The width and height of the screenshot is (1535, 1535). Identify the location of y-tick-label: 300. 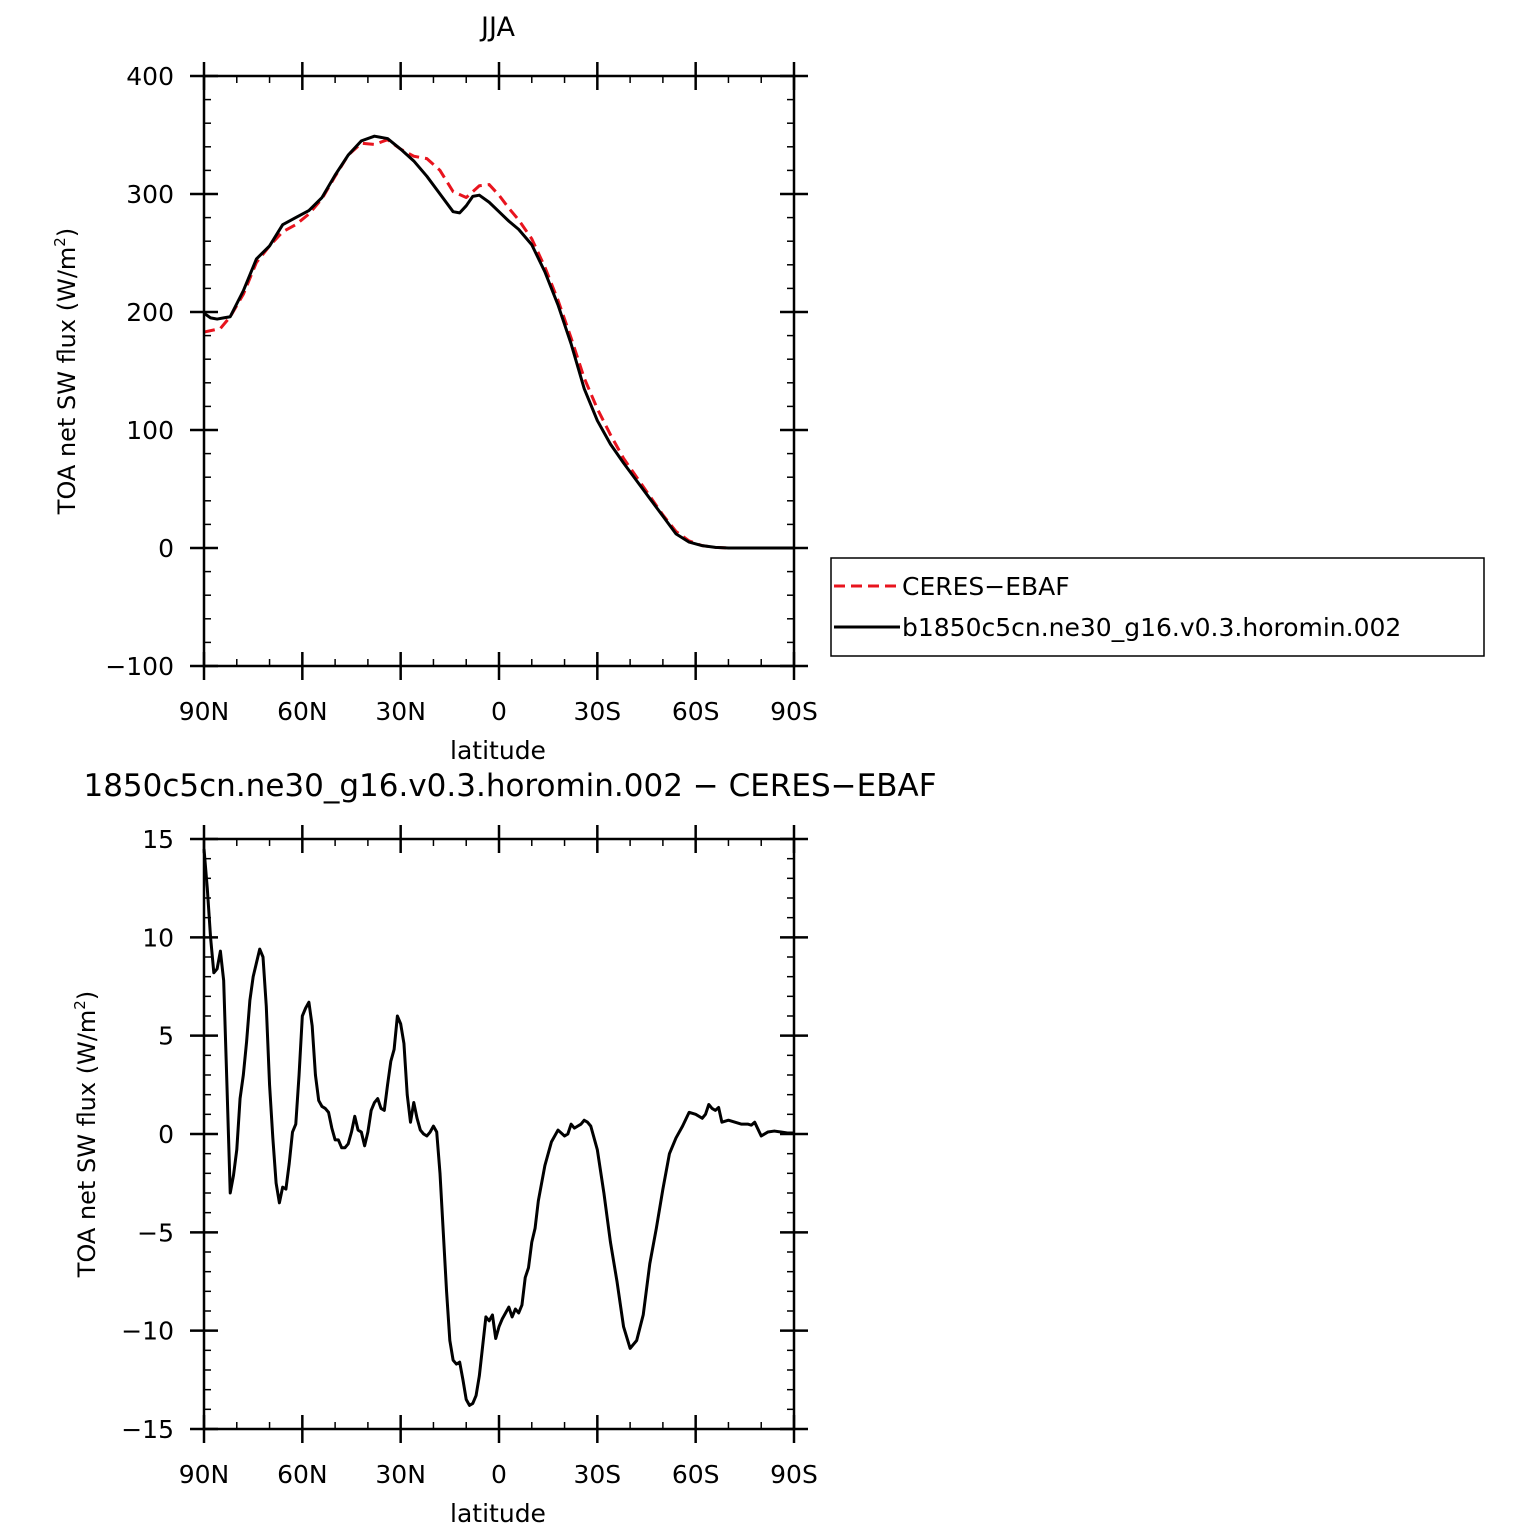
(150, 194).